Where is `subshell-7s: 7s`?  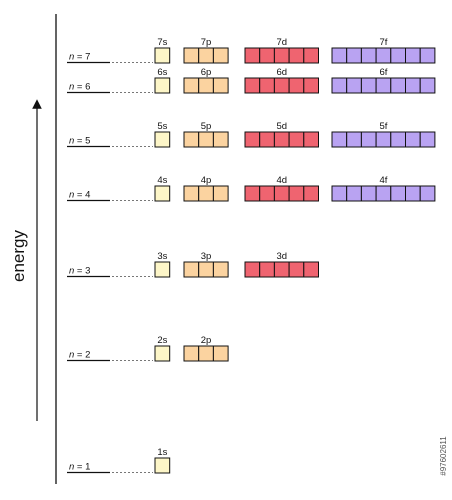 subshell-7s: 7s is located at coordinates (162, 50).